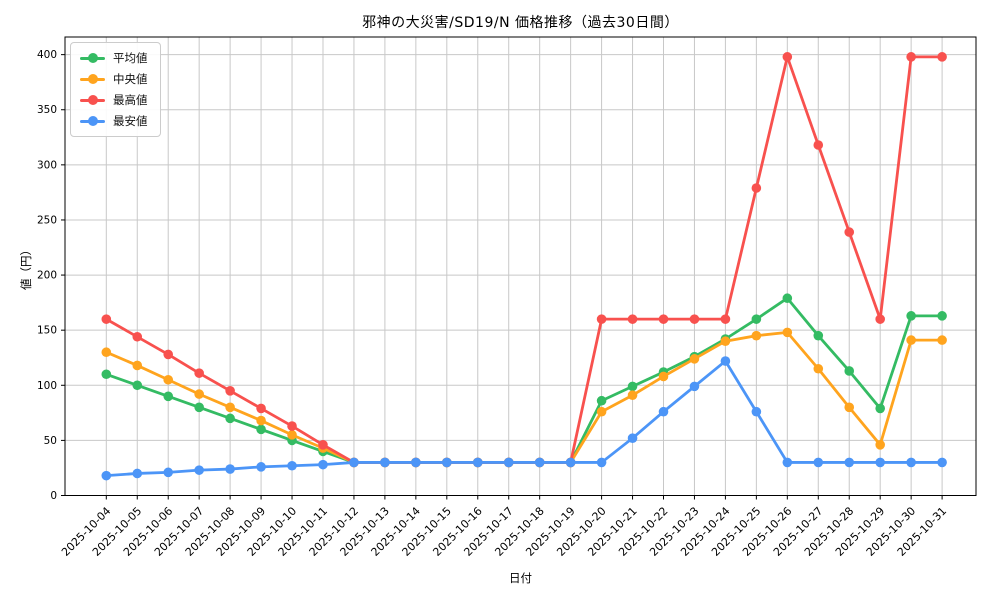 The image size is (1000, 600). Describe the element at coordinates (130, 100) in the screenshot. I see `legend-label: 最高値` at that location.